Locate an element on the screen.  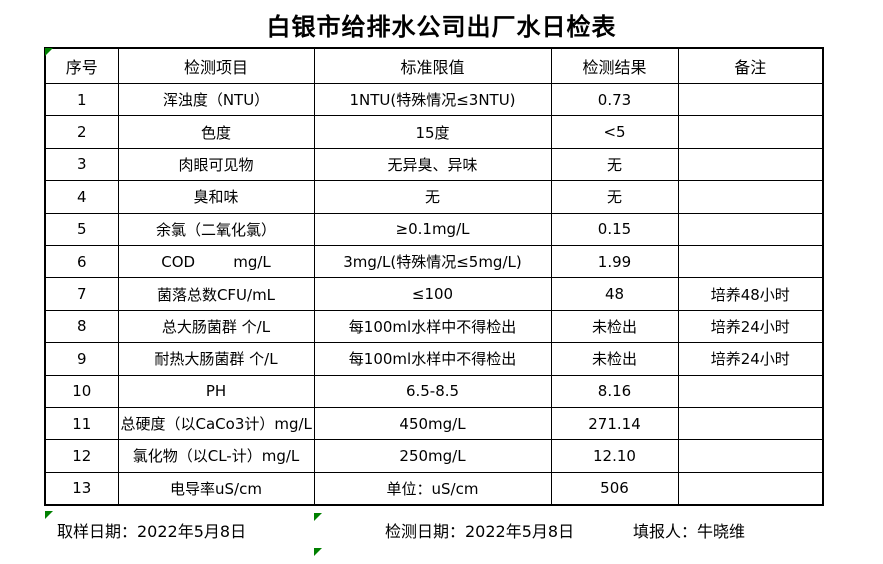
cell-no: 2 is located at coordinates (81, 132).